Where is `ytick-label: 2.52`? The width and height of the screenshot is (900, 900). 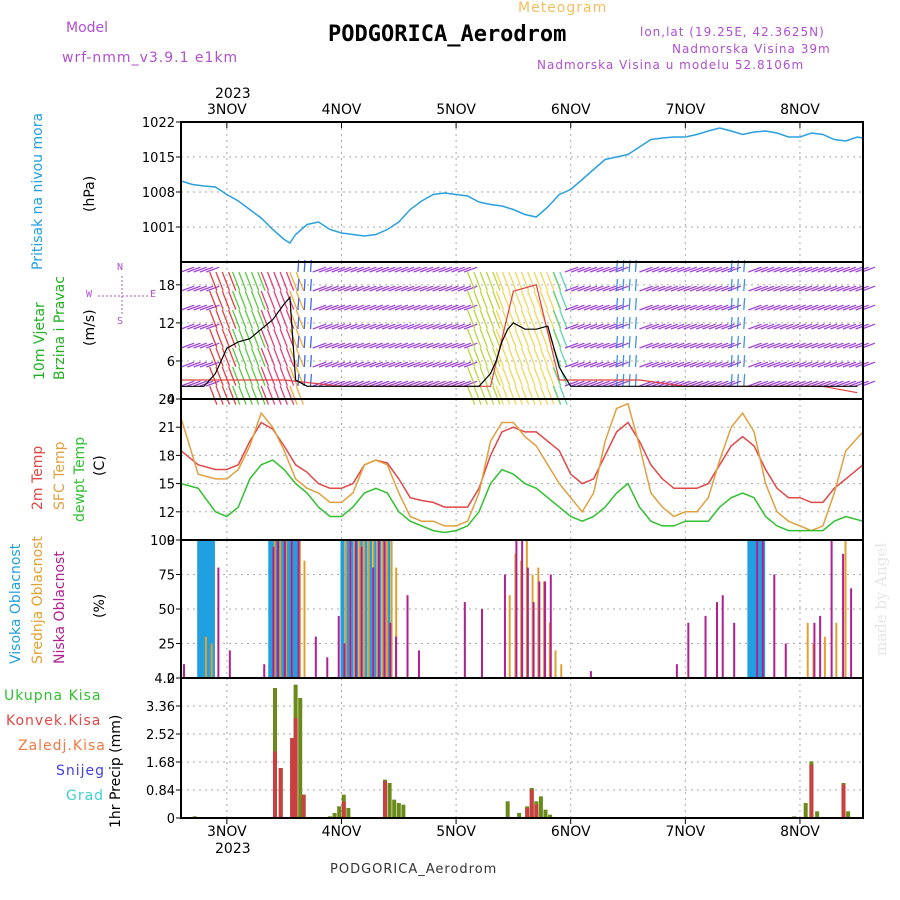 ytick-label: 2.52 is located at coordinates (160, 735).